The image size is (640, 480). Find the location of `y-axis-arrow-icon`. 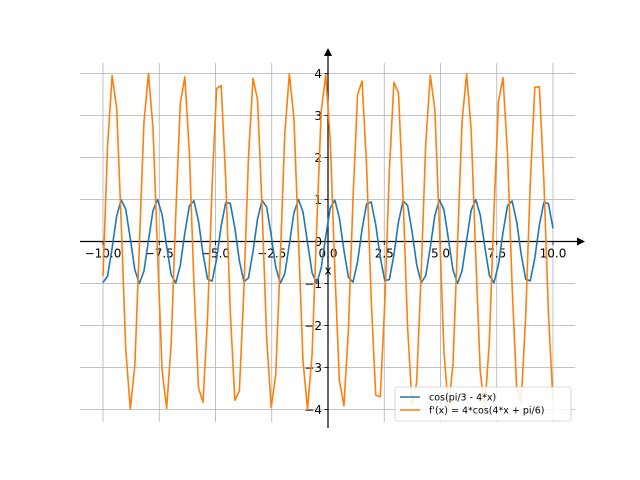

y-axis-arrow-icon is located at coordinates (328, 52).